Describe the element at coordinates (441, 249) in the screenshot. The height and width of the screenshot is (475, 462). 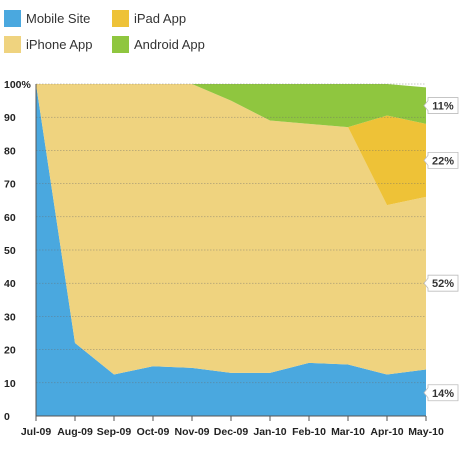
I see `end-labels: 11% 22% 52% 14%` at that location.